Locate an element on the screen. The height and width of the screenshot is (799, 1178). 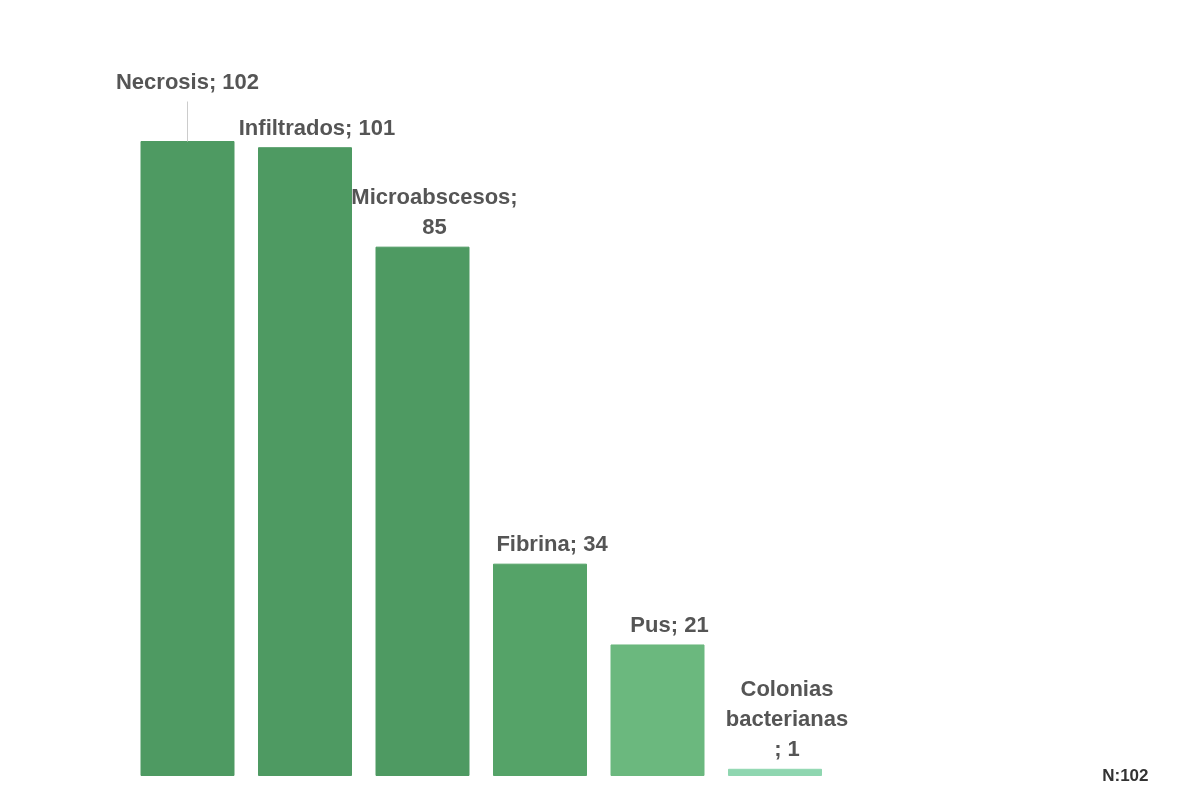
data-label: Pus; 21 is located at coordinates (669, 624).